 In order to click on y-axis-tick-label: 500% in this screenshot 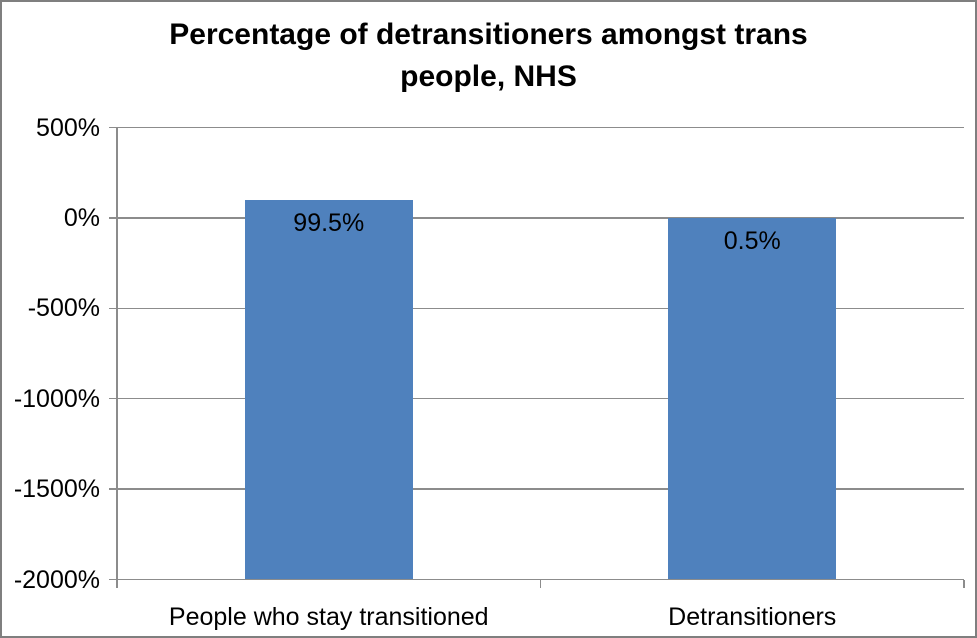, I will do `click(68, 127)`.